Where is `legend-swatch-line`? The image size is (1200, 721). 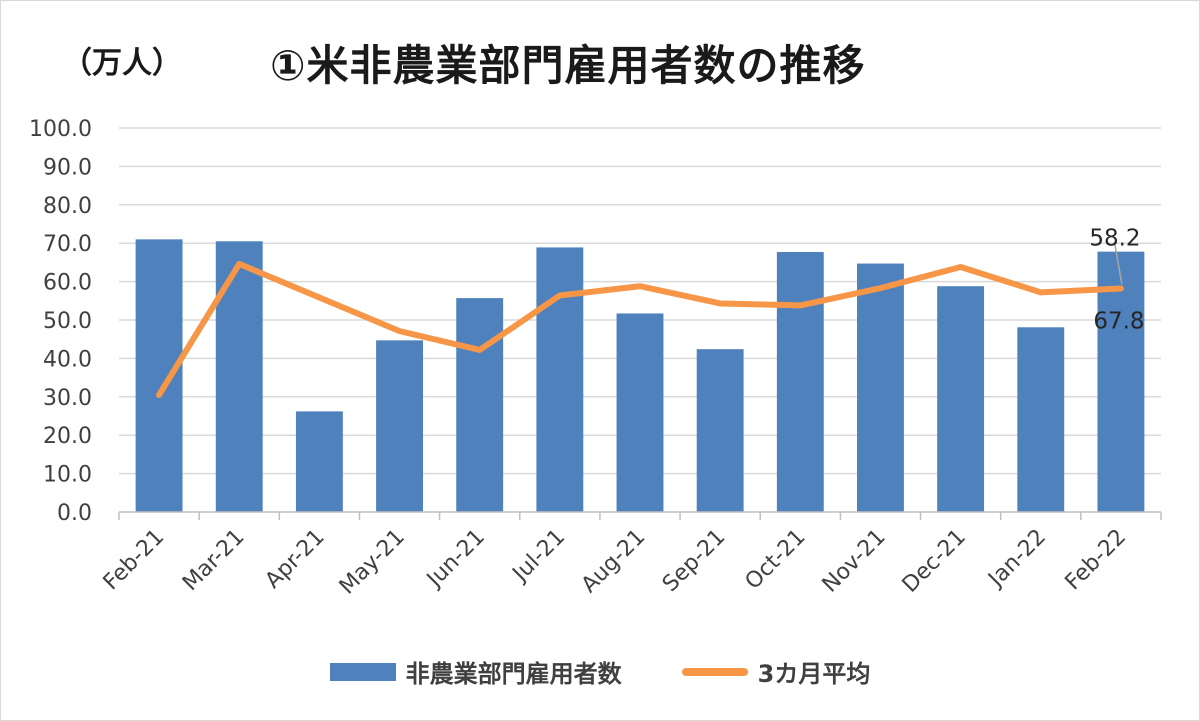 legend-swatch-line is located at coordinates (714, 671).